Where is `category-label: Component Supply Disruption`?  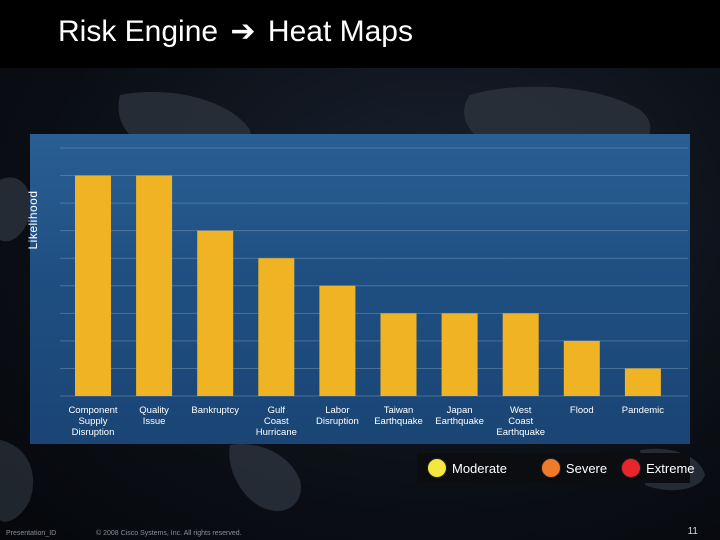 category-label: Component Supply Disruption is located at coordinates (92, 421).